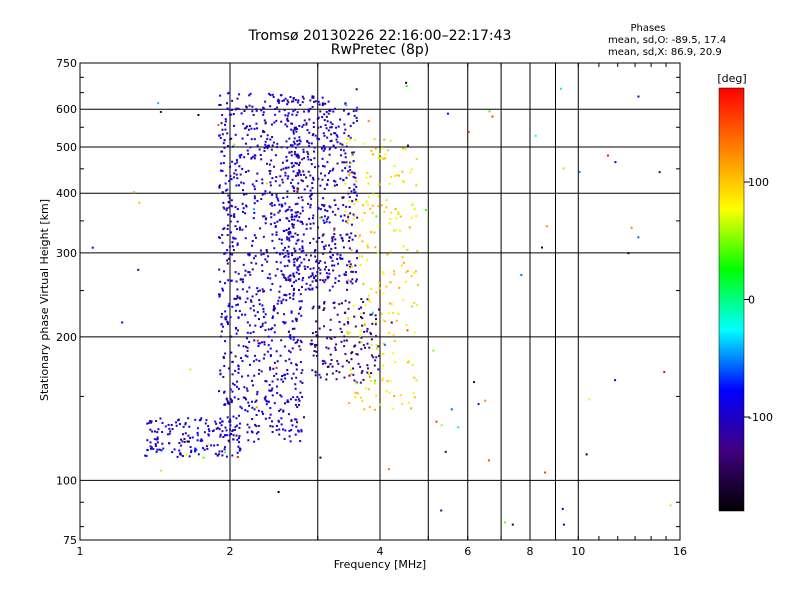 Image resolution: width=800 pixels, height=600 pixels. What do you see at coordinates (380, 551) in the screenshot?
I see `x-tick-label: 4` at bounding box center [380, 551].